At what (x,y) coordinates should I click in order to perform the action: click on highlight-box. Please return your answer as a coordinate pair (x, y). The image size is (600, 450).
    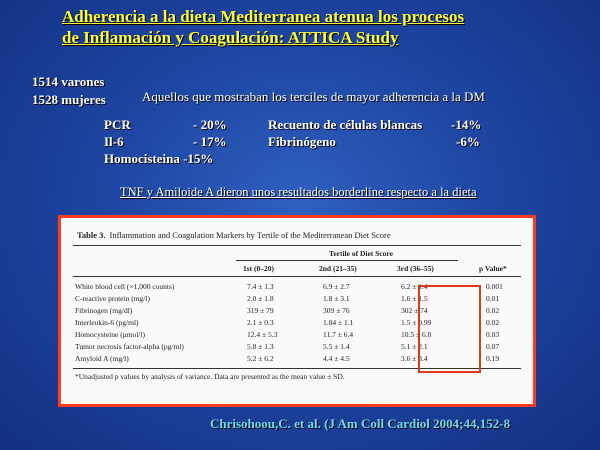
    Looking at the image, I should click on (449, 329).